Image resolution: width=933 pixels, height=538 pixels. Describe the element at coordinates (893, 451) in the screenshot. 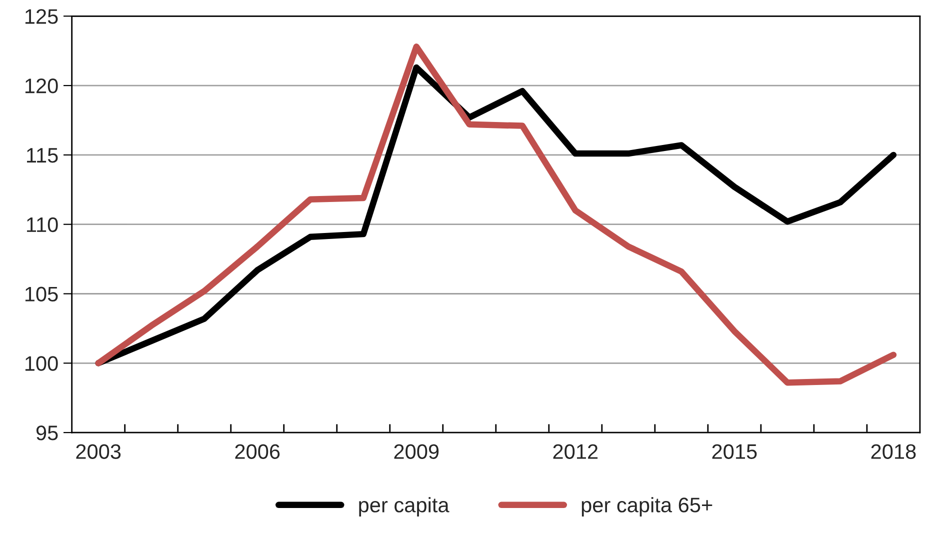

I see `x-tick-label: 2018` at that location.